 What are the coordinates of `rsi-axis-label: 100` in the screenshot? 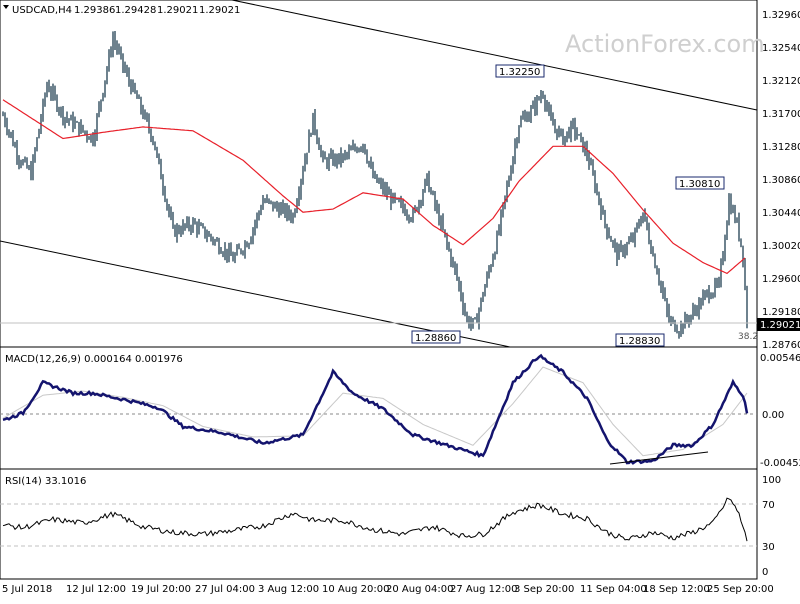 It's located at (771, 480).